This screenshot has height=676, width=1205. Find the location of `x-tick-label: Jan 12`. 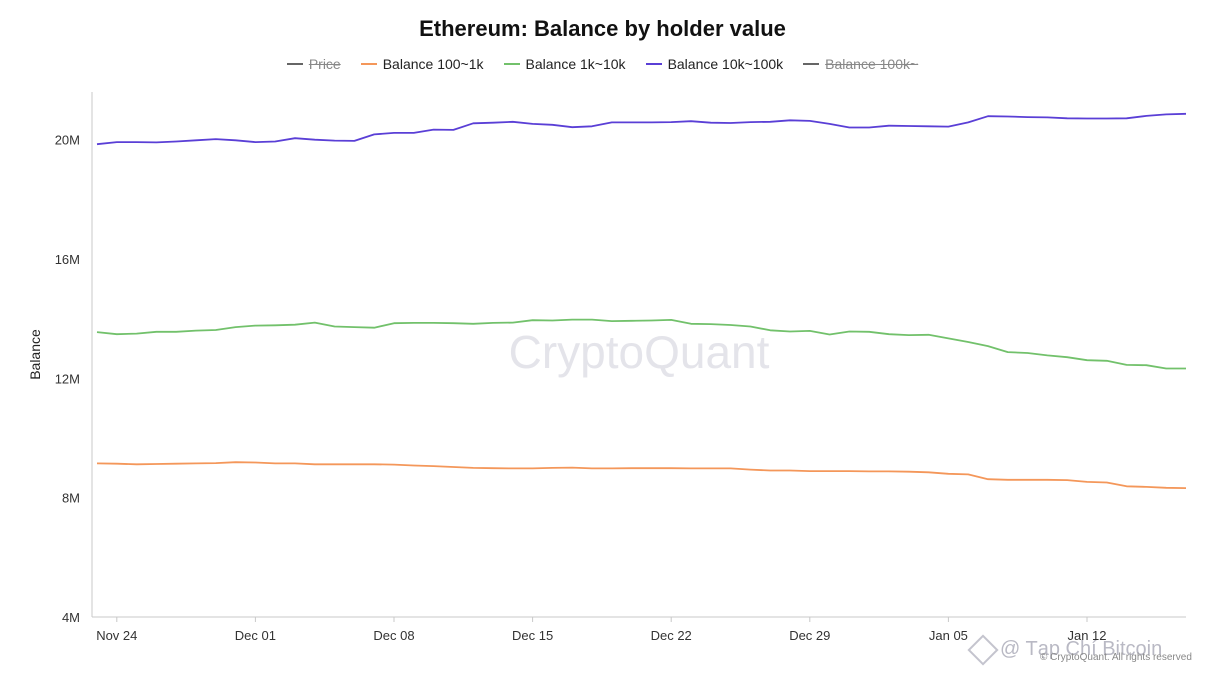

x-tick-label: Jan 12 is located at coordinates (1086, 635).